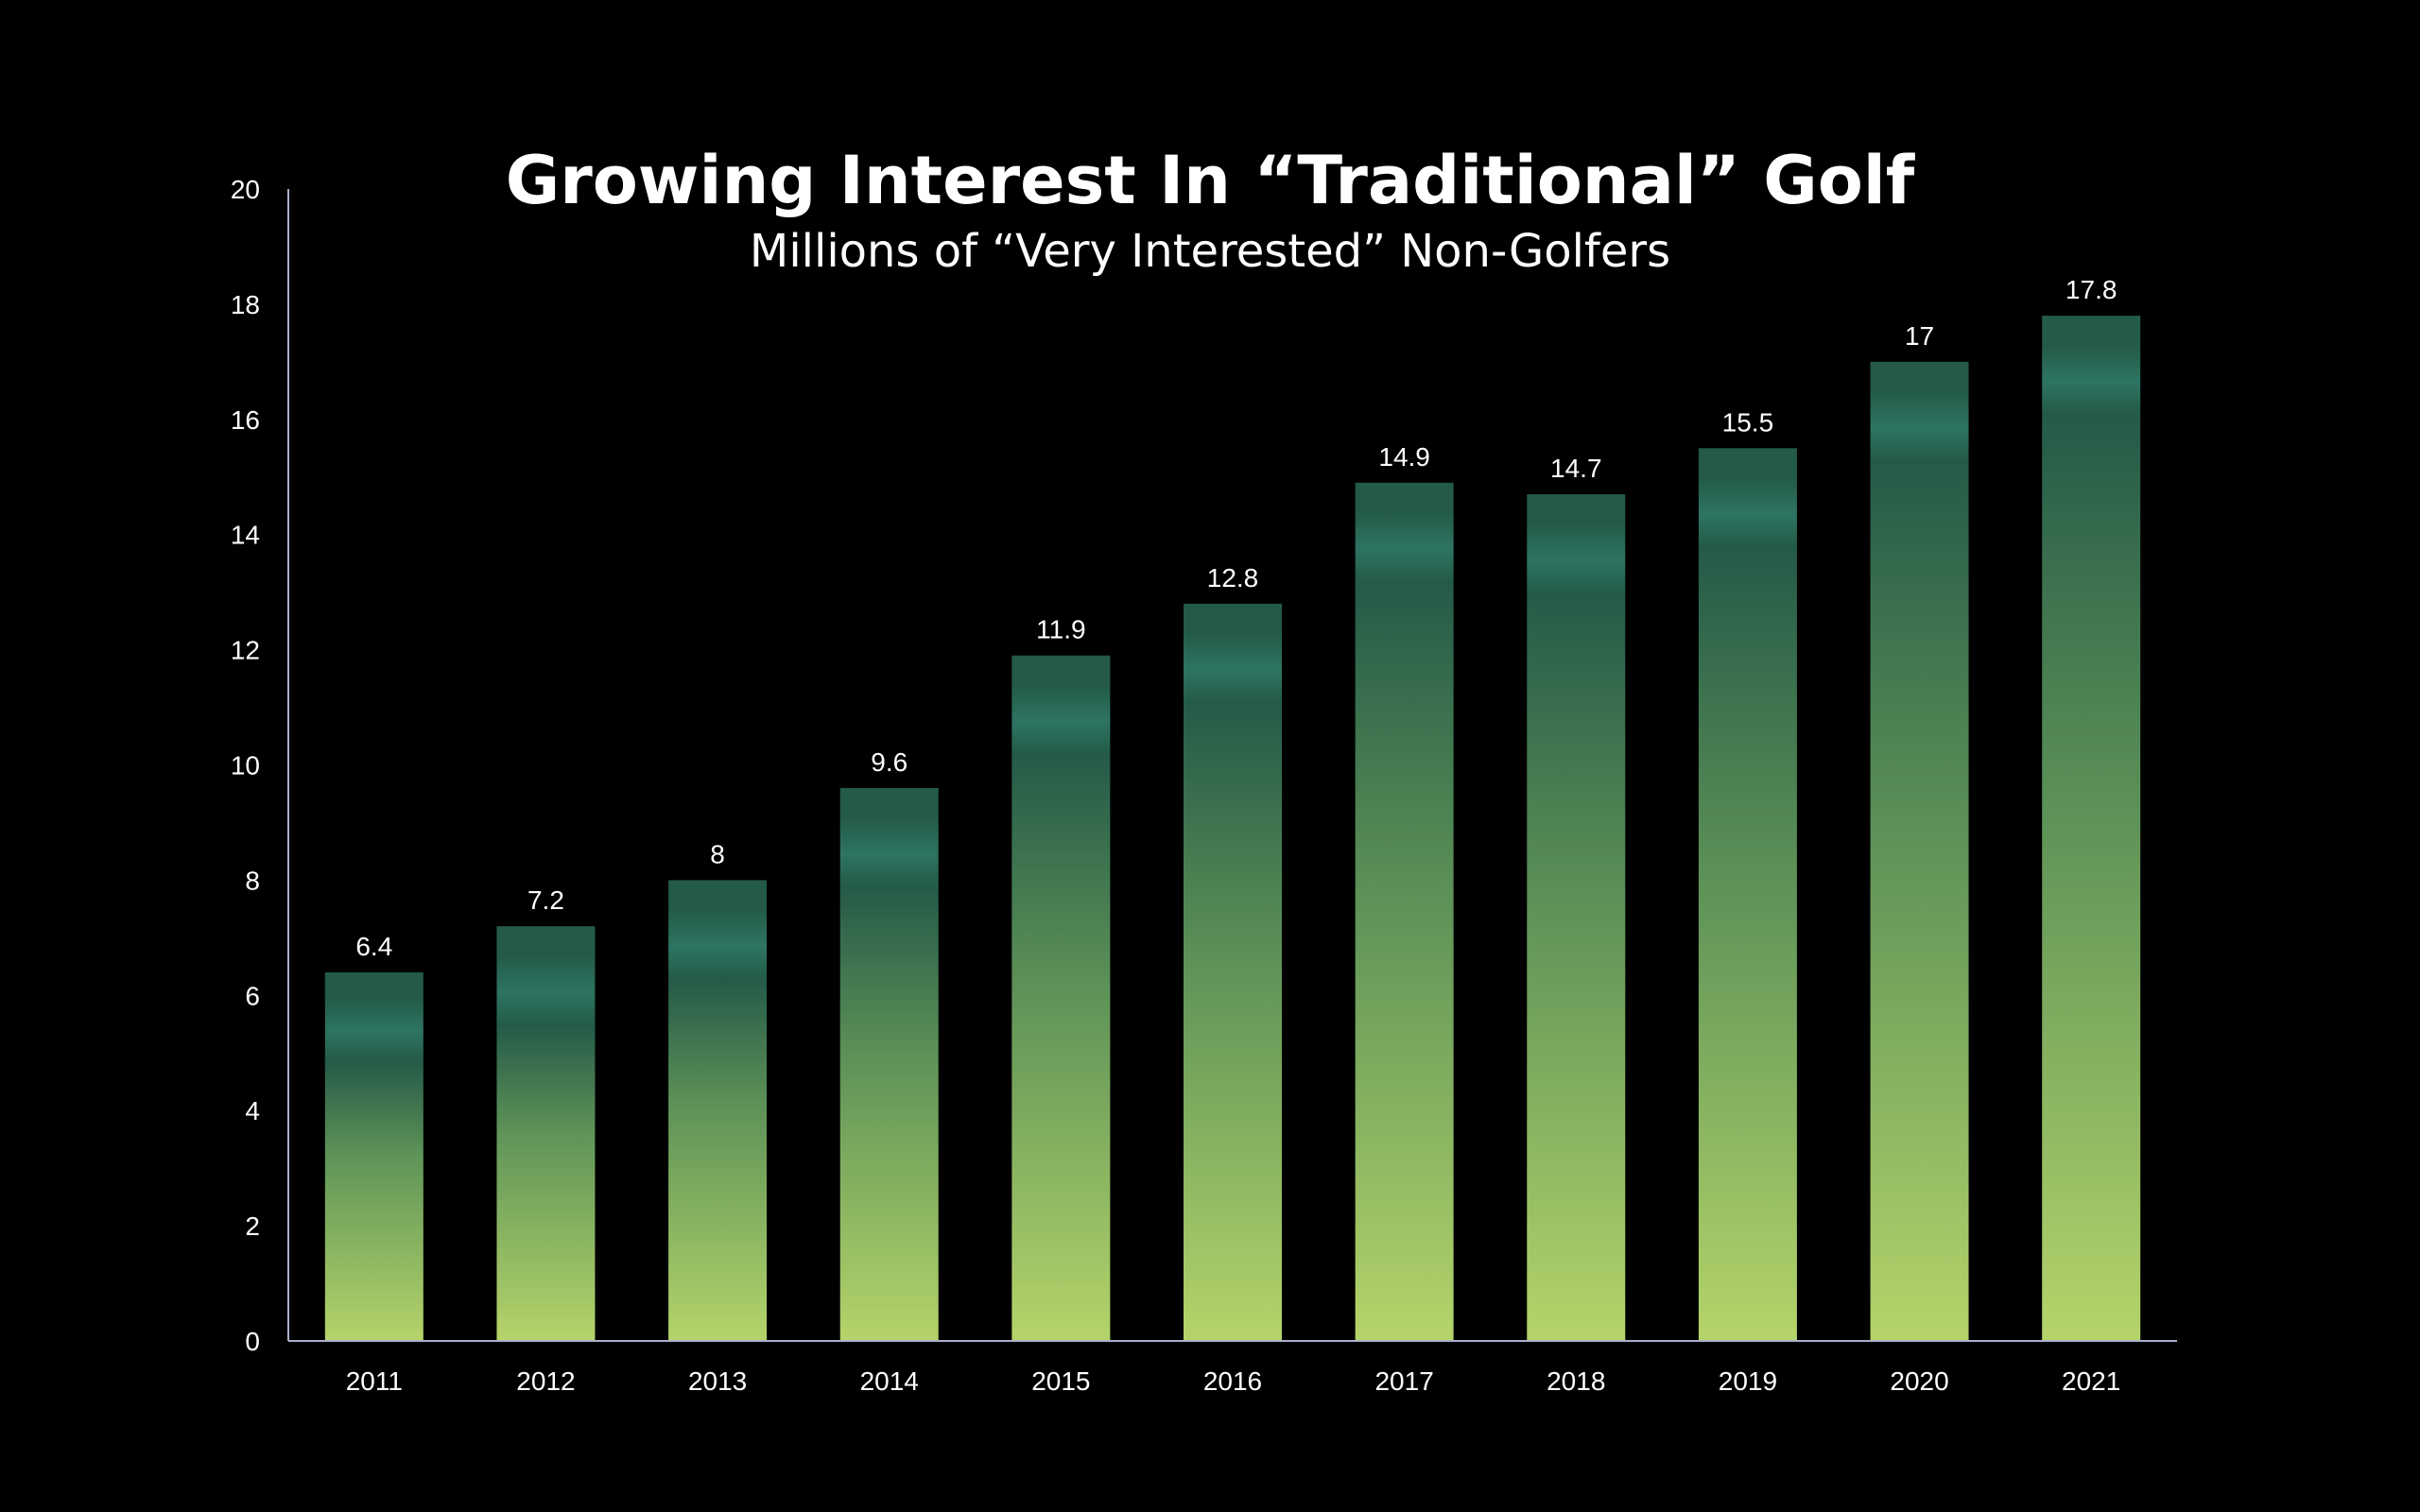  What do you see at coordinates (252, 1110) in the screenshot?
I see `y-tick-label-4: 4` at bounding box center [252, 1110].